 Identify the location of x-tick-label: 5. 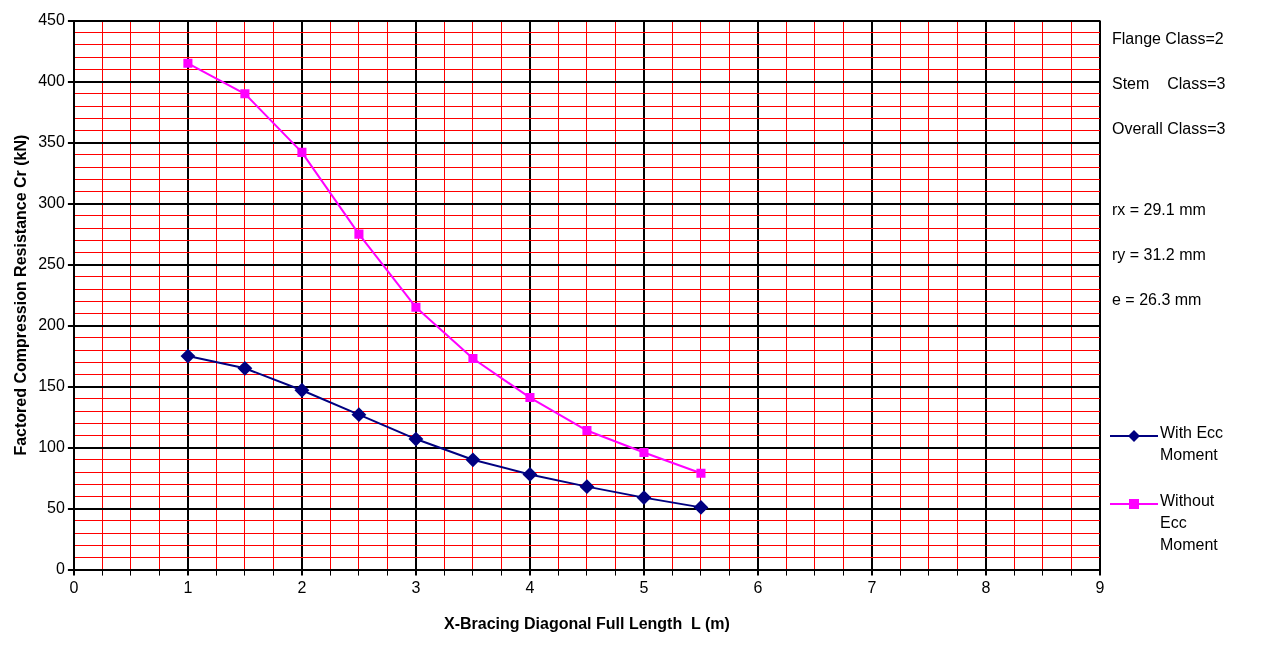
(644, 587).